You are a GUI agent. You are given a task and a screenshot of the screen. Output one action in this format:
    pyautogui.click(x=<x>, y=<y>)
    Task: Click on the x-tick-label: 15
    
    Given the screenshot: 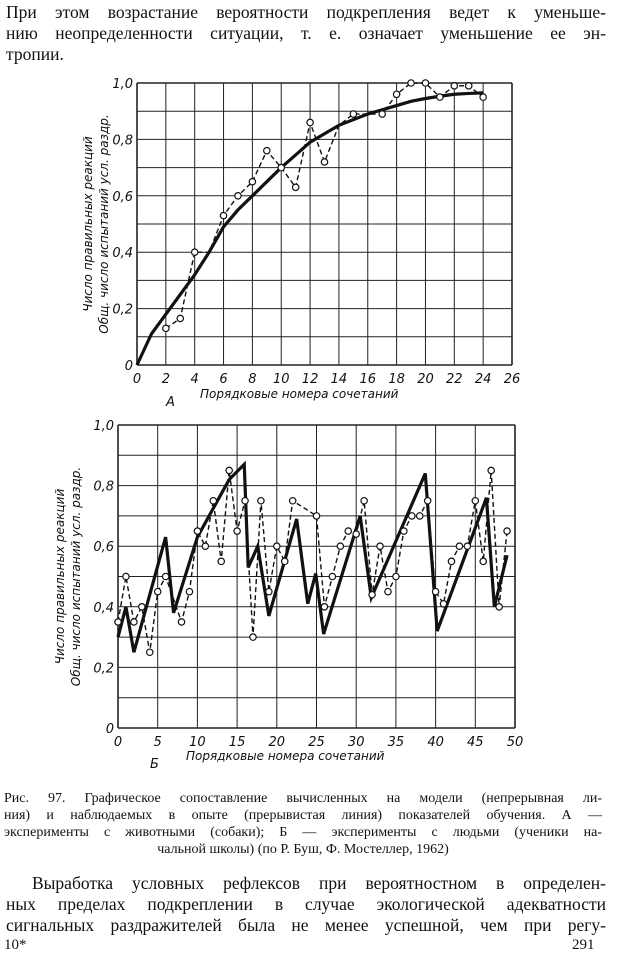 What is the action you would take?
    pyautogui.click(x=237, y=742)
    